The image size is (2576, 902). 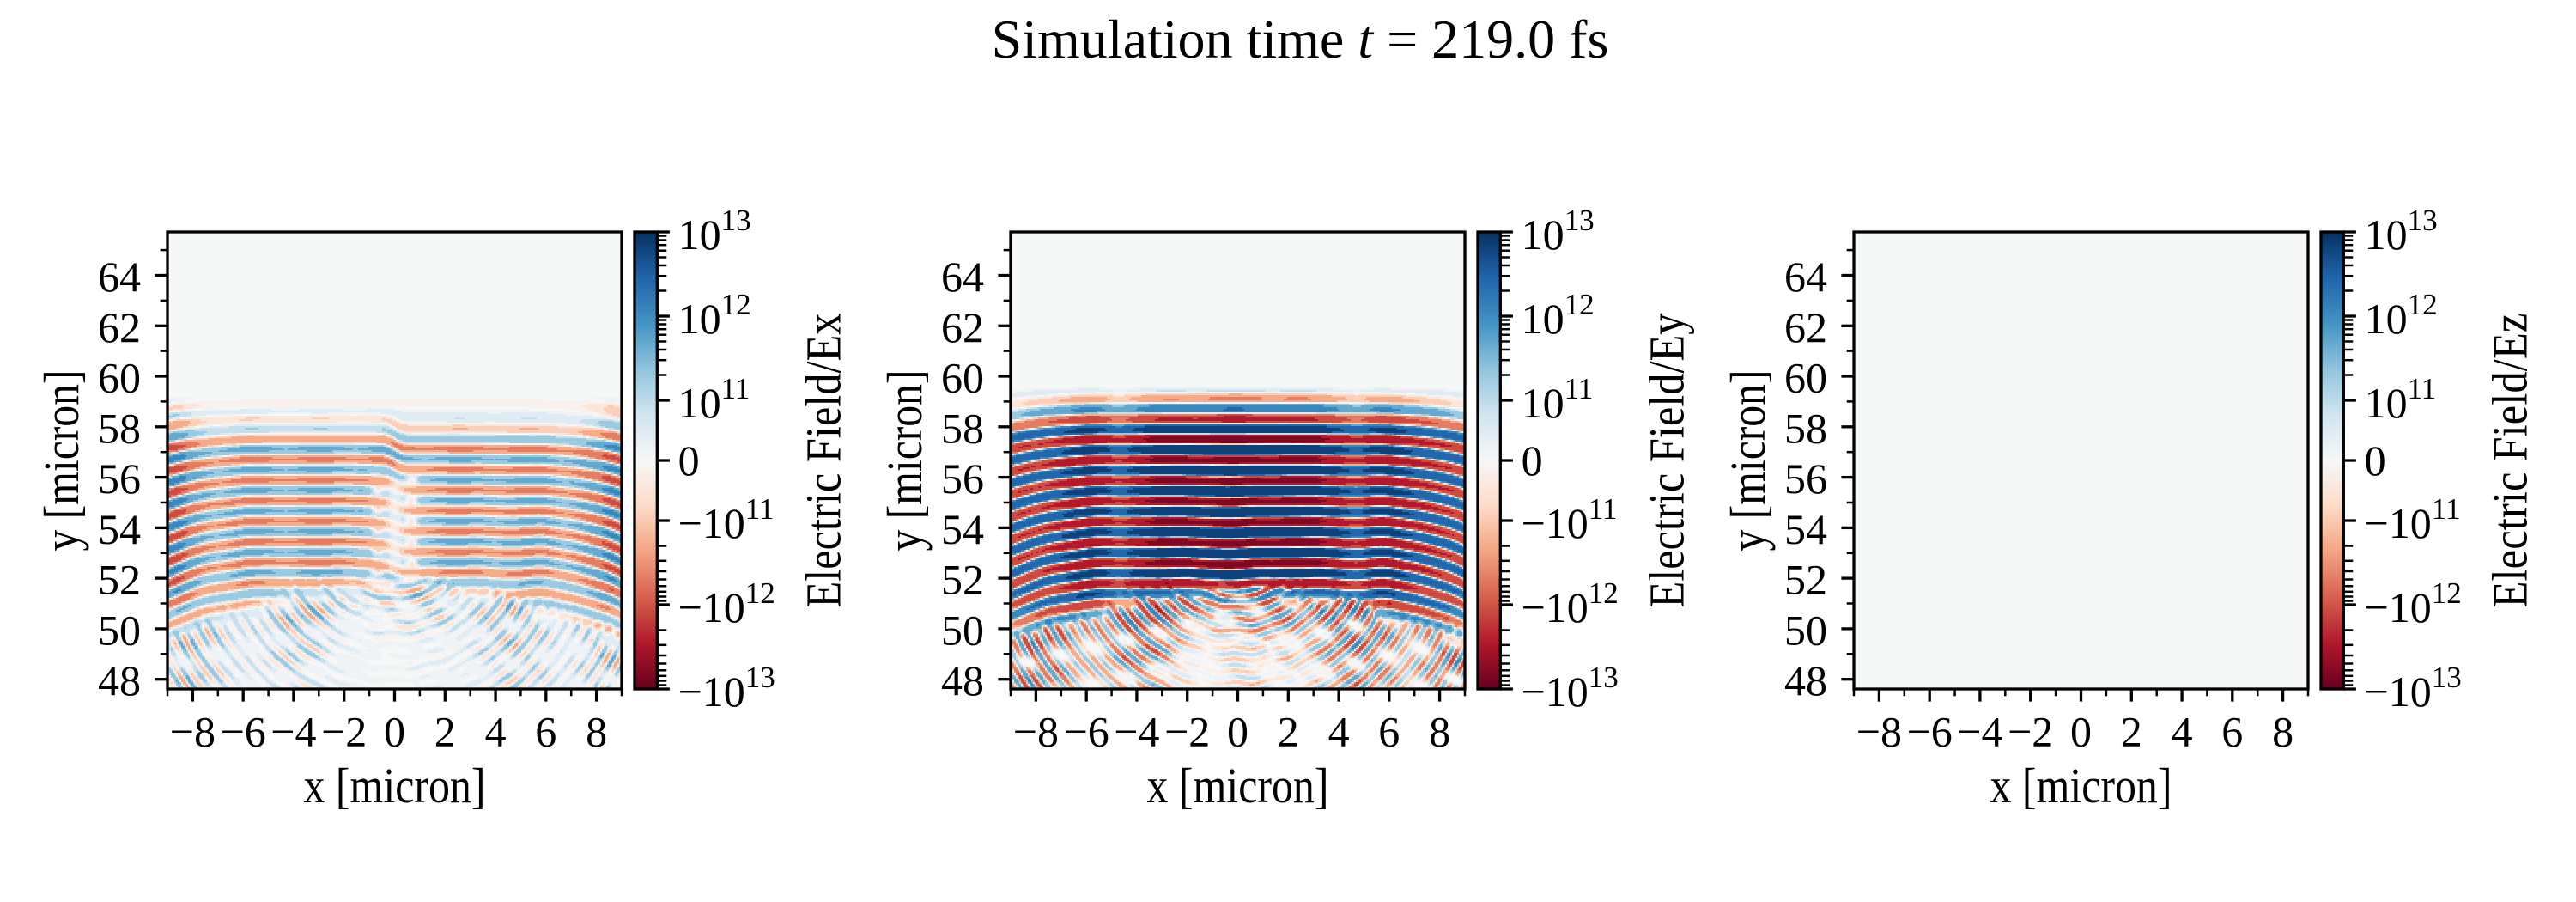 I want to click on svg-text: 1012, so click(x=1558, y=315).